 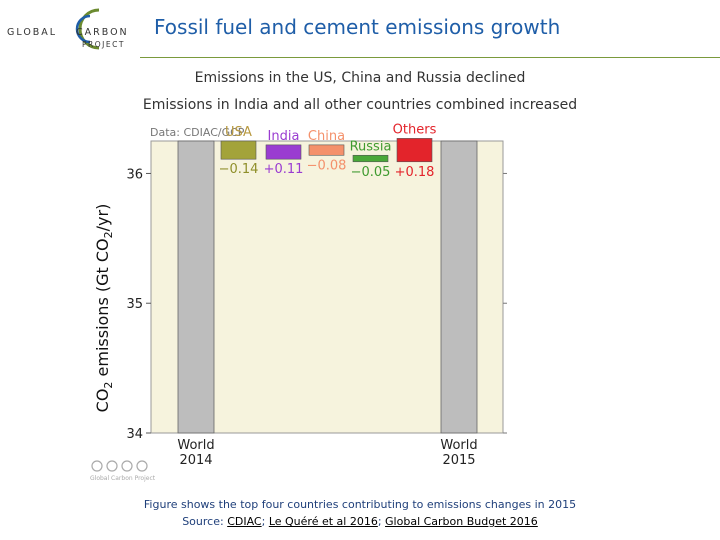 What do you see at coordinates (370, 158) in the screenshot?
I see `change-bar-russia` at bounding box center [370, 158].